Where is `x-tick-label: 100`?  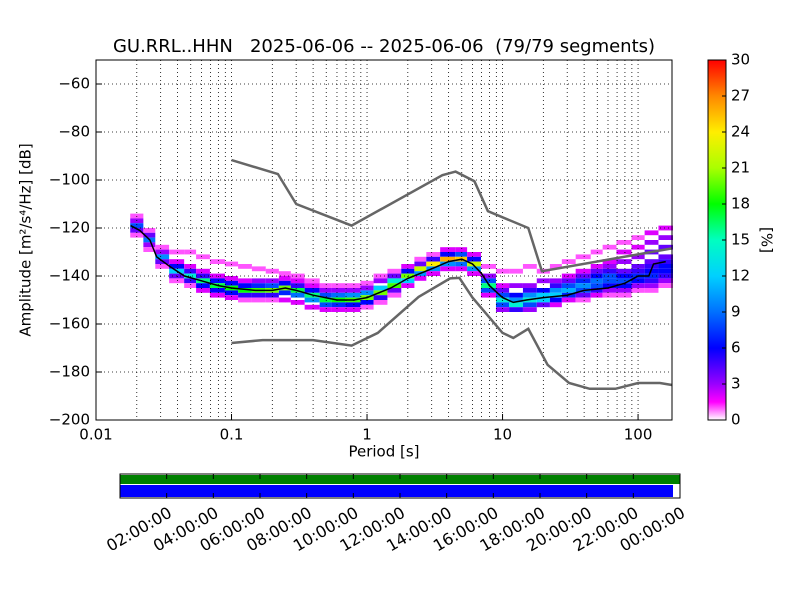 x-tick-label: 100 is located at coordinates (638, 435).